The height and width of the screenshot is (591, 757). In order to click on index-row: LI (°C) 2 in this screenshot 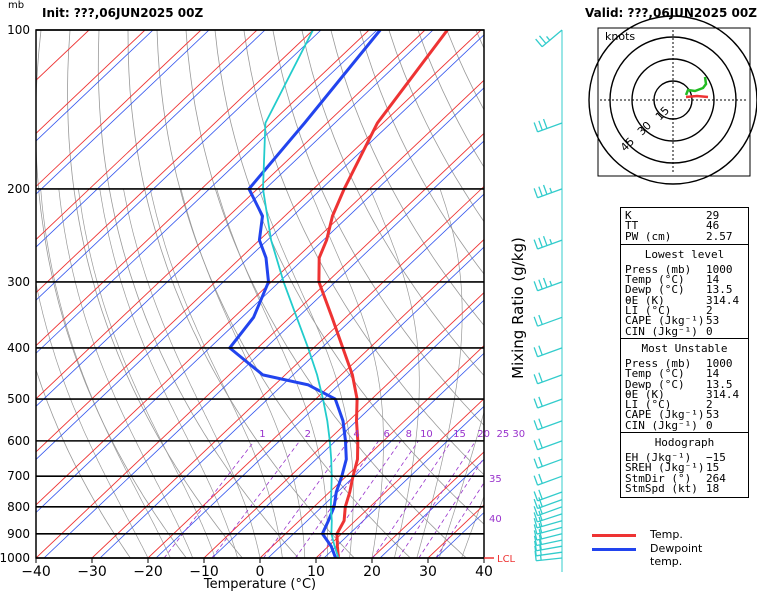, I will do `click(684, 311)`.